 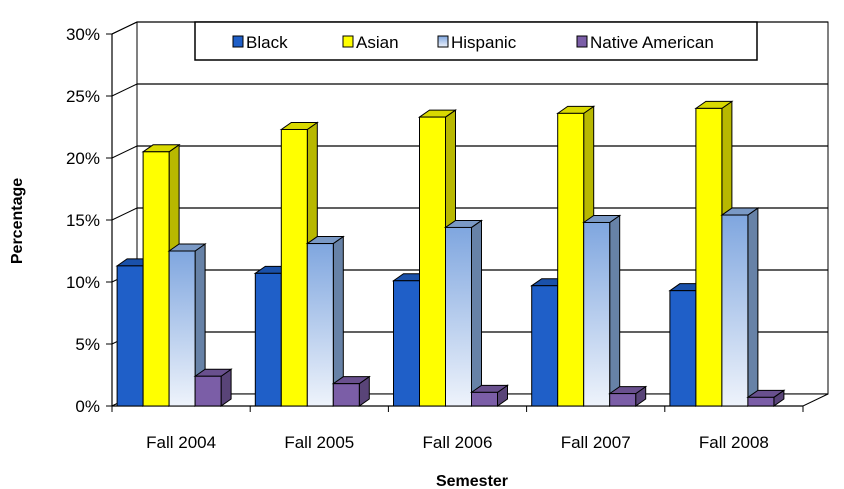 What do you see at coordinates (87, 406) in the screenshot?
I see `y-tick-label: 0%` at bounding box center [87, 406].